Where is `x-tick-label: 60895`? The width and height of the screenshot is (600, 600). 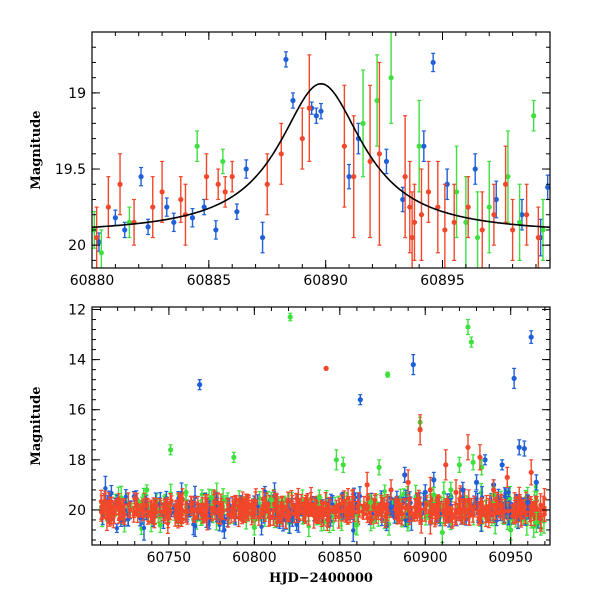 x-tick-label: 60895 is located at coordinates (442, 281).